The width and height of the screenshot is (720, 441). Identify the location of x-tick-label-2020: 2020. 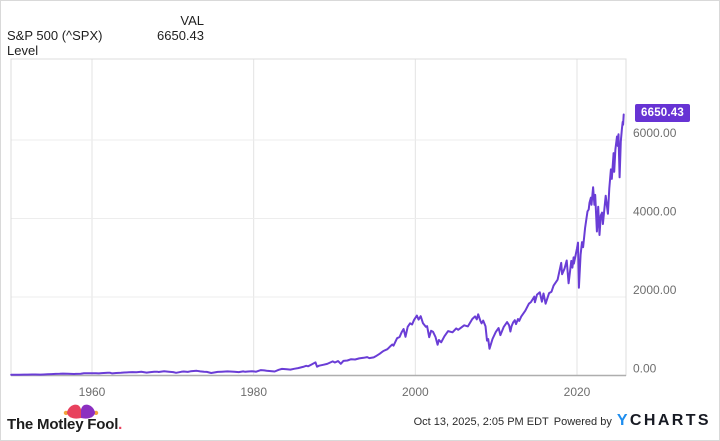
(577, 392).